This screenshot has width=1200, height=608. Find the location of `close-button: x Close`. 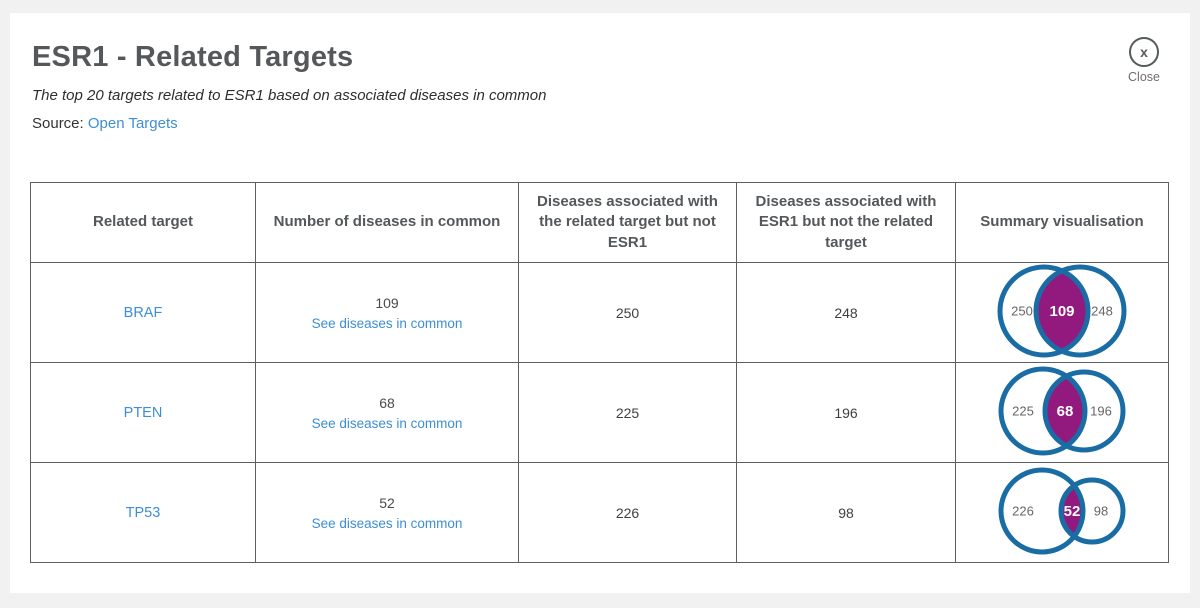

close-button: x Close is located at coordinates (1144, 60).